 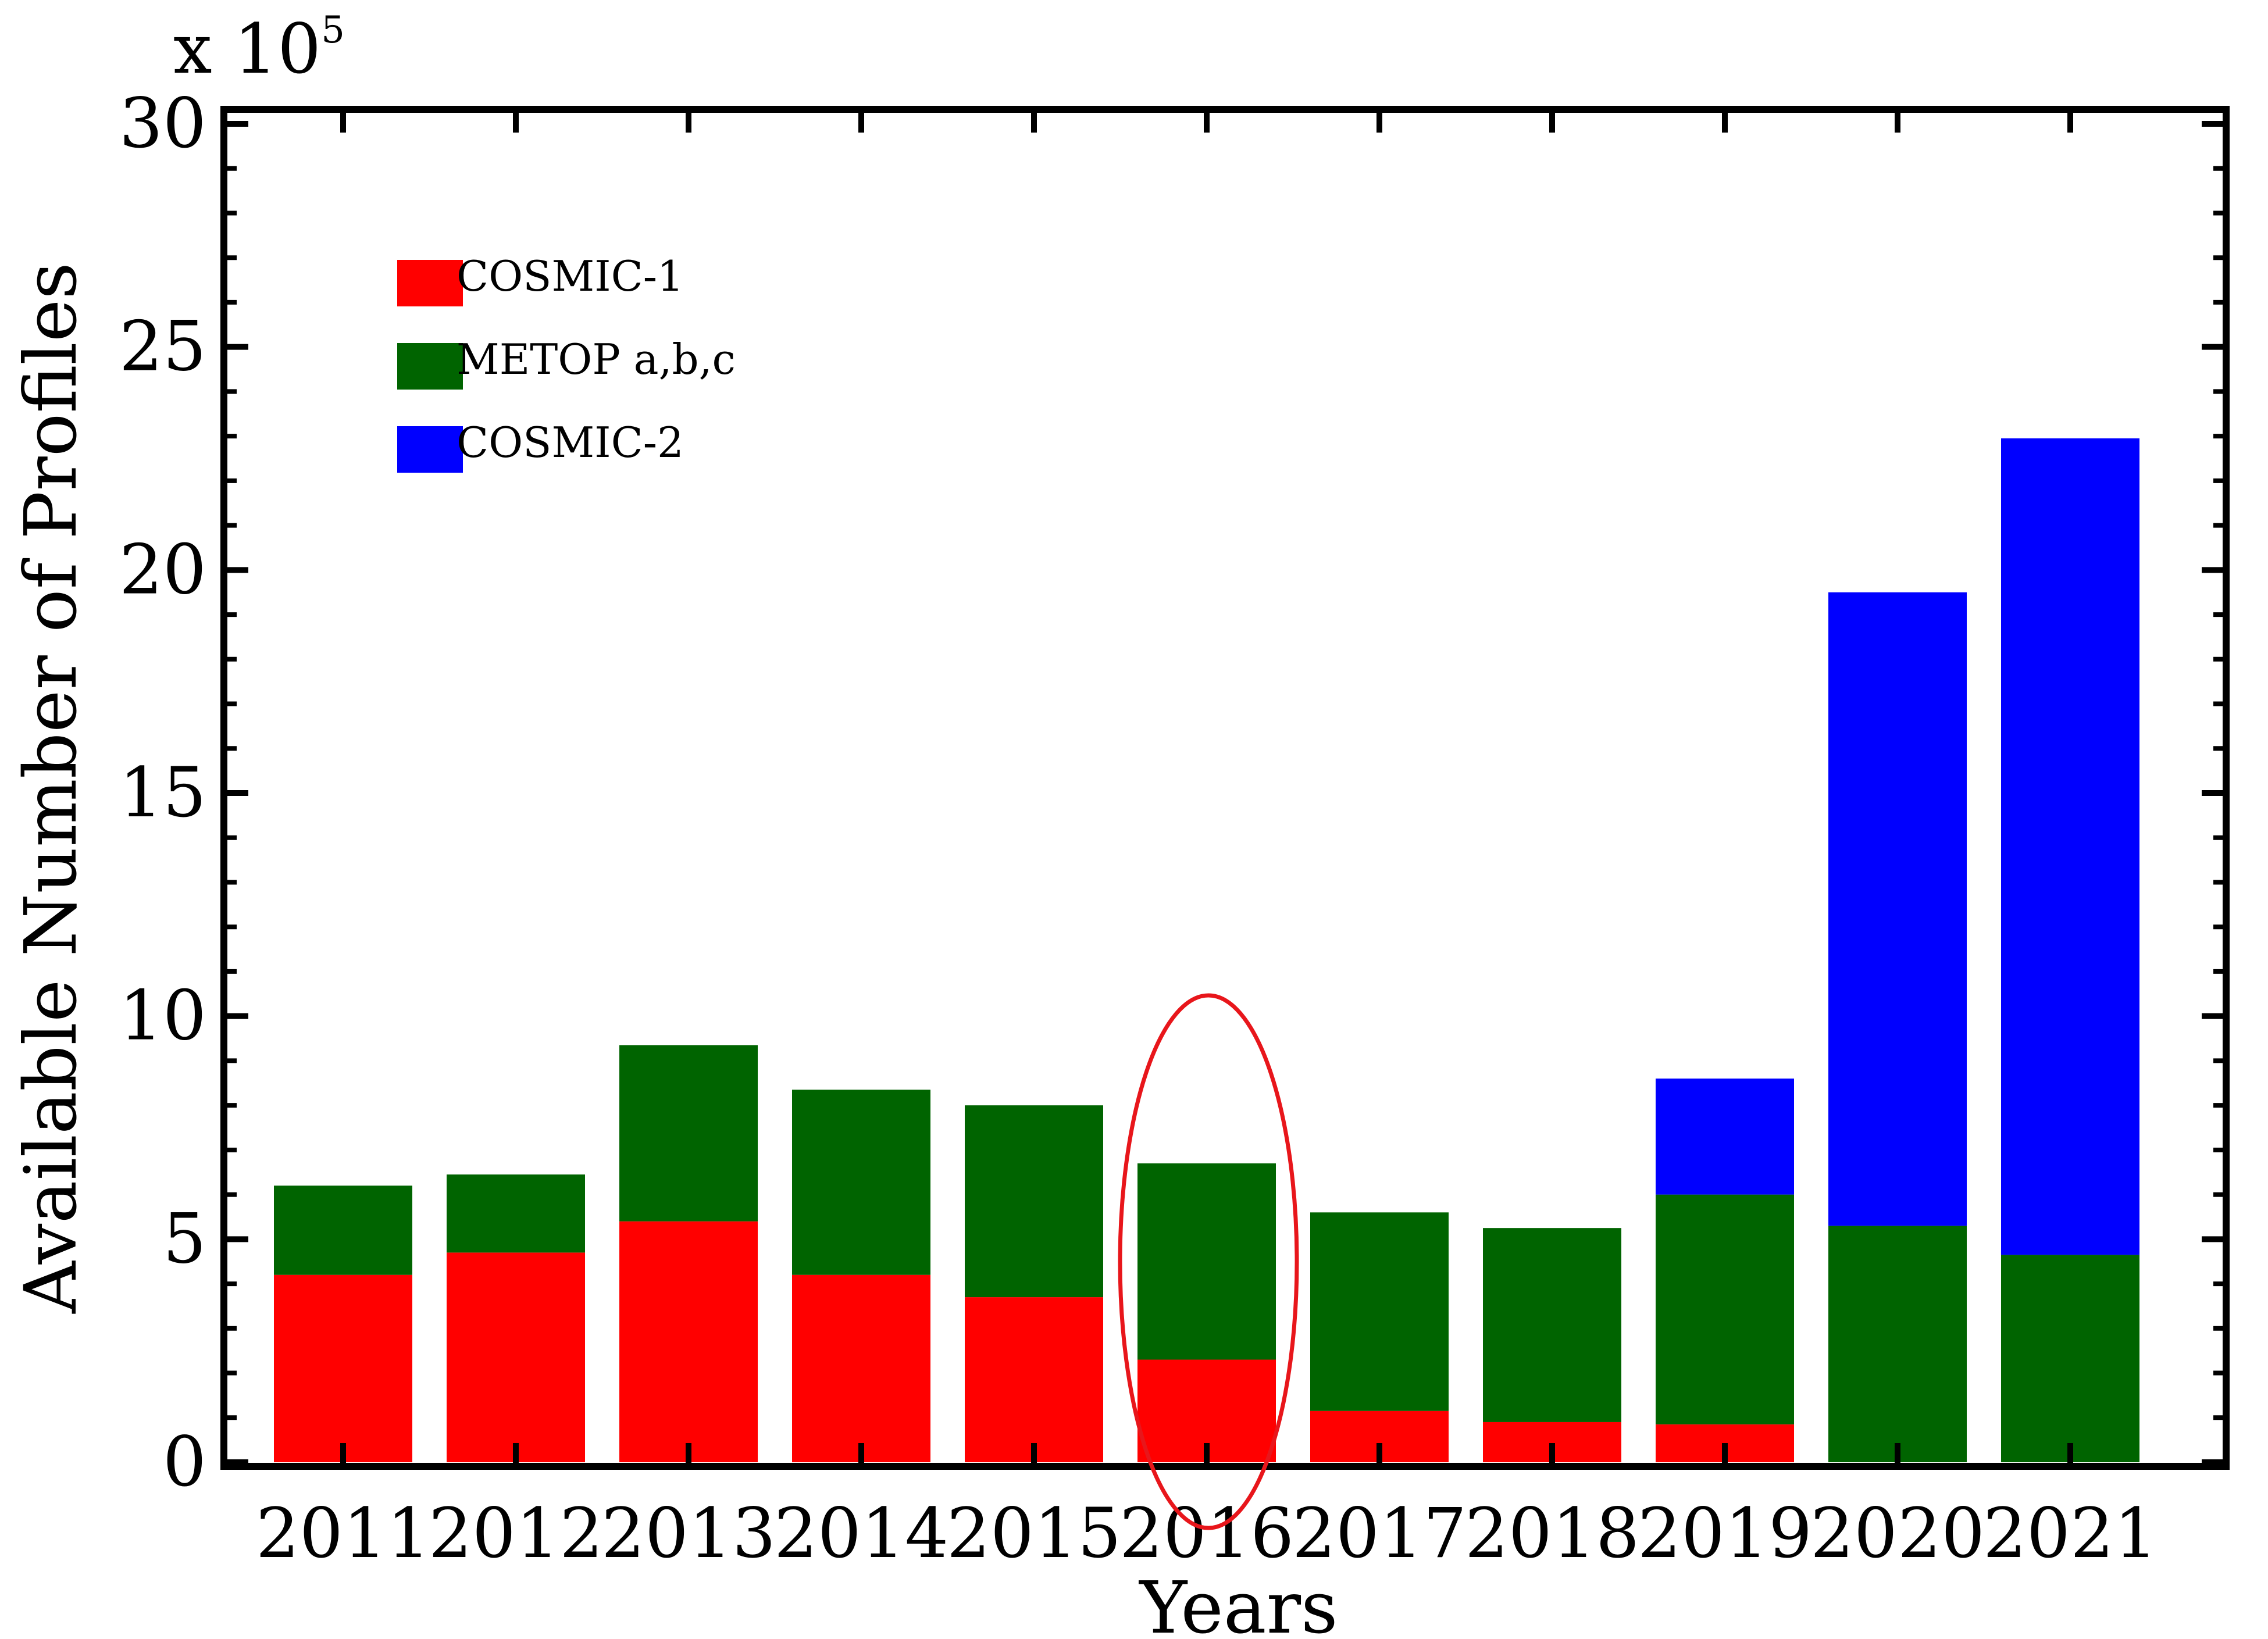 What do you see at coordinates (343, 1533) in the screenshot?
I see `x-tick-label-2011: 2011` at bounding box center [343, 1533].